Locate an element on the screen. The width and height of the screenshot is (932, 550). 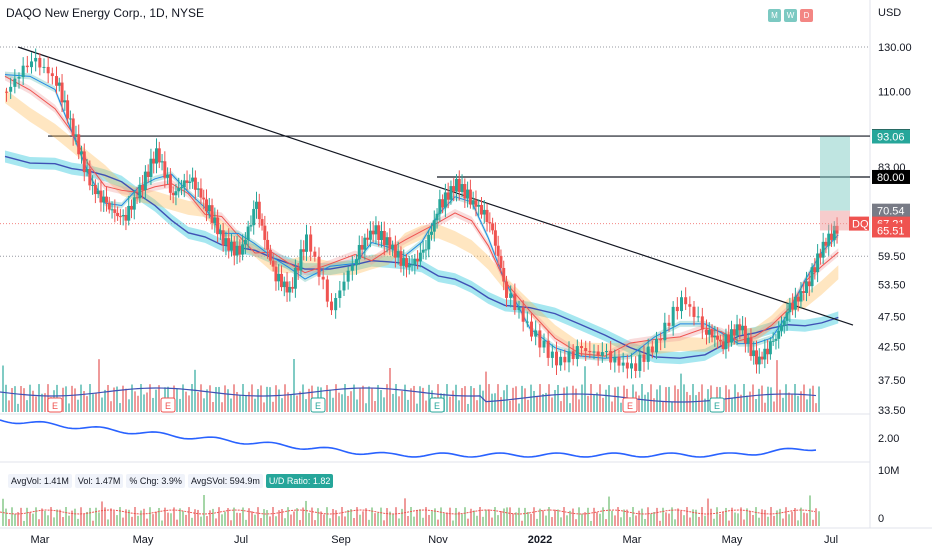
badge-w: W is located at coordinates (790, 15).